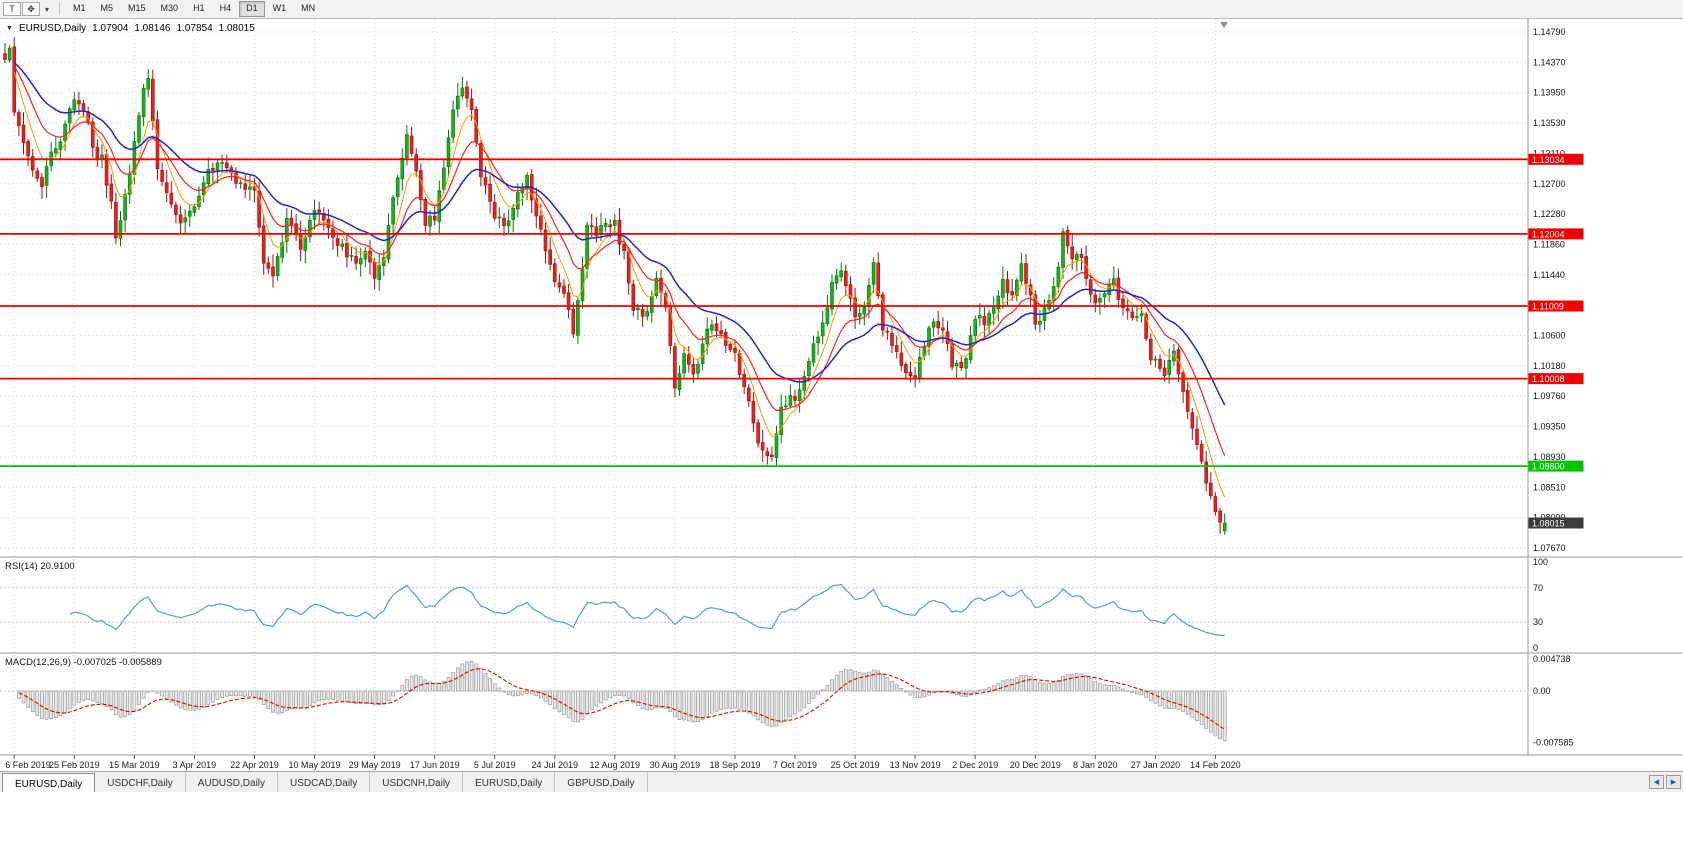 This screenshot has width=1683, height=850. What do you see at coordinates (152, 28) in the screenshot?
I see `ohlc-high: 1.08146` at bounding box center [152, 28].